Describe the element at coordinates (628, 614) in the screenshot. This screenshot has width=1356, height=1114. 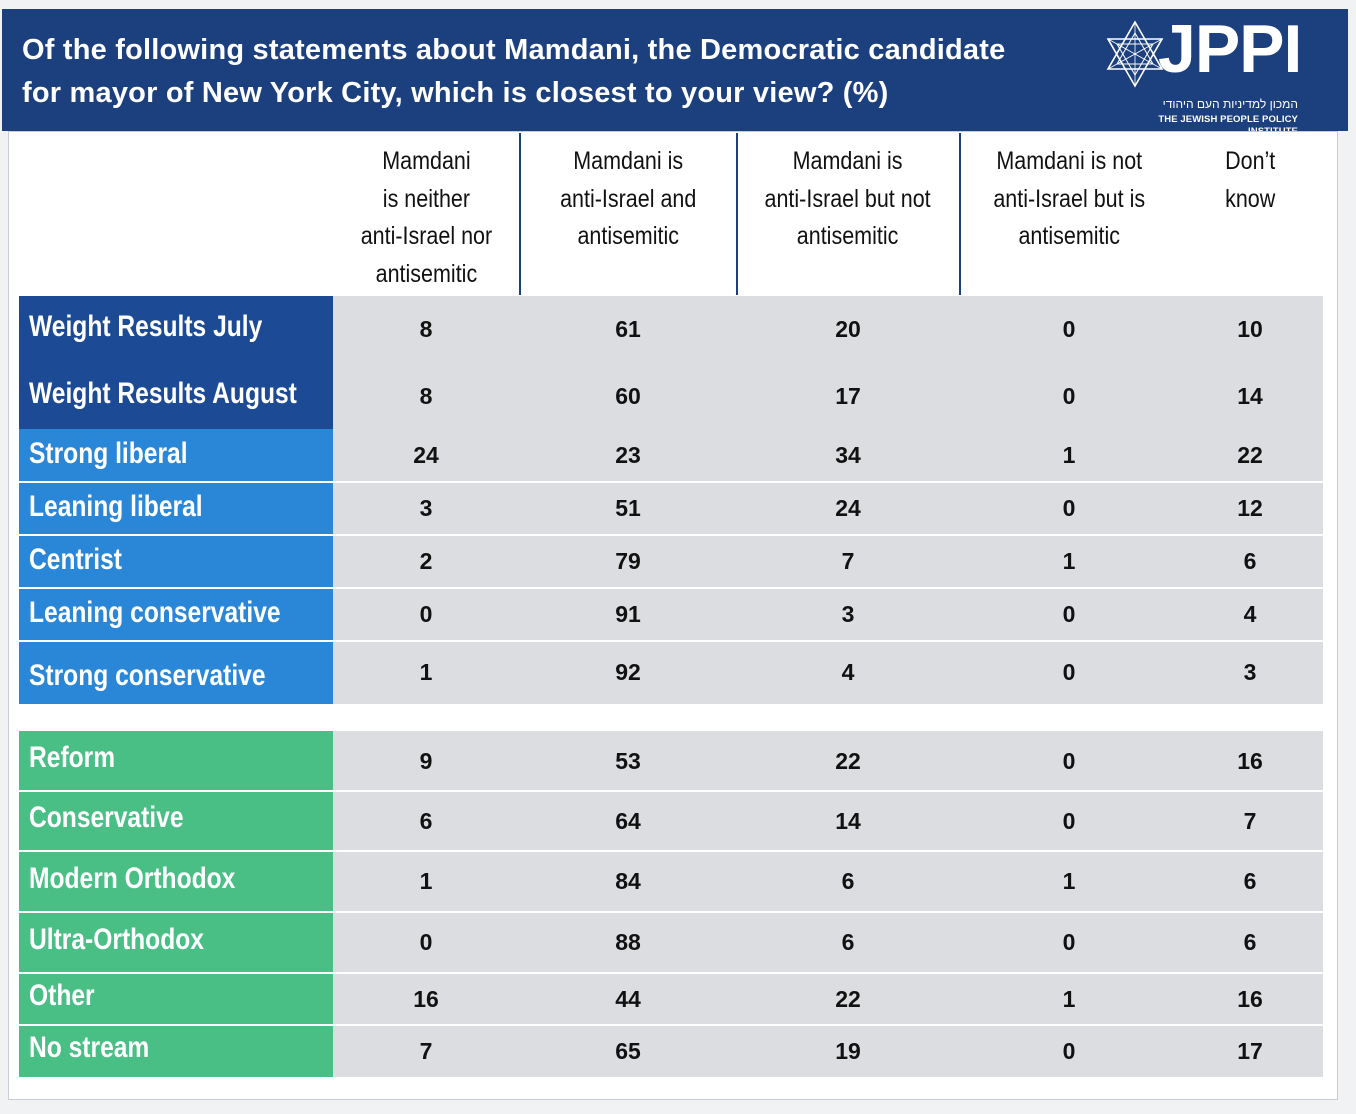
I see `value-cell: 91` at that location.